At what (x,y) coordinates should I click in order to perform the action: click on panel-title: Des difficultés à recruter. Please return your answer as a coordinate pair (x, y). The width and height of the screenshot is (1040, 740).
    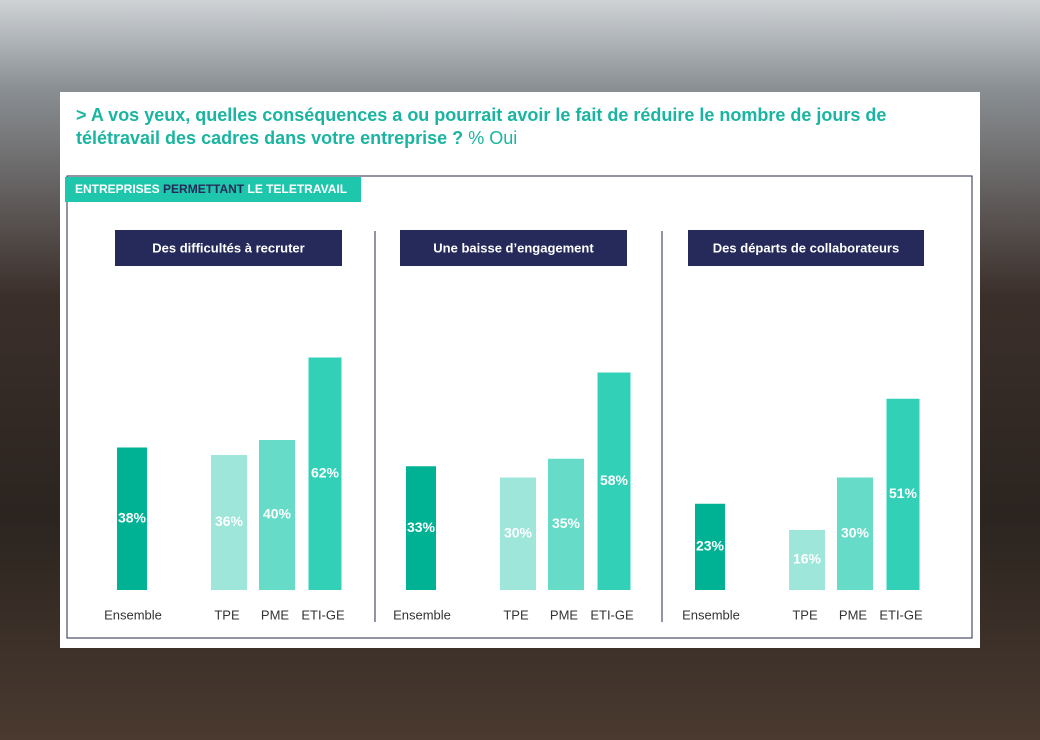
    Looking at the image, I should click on (228, 247).